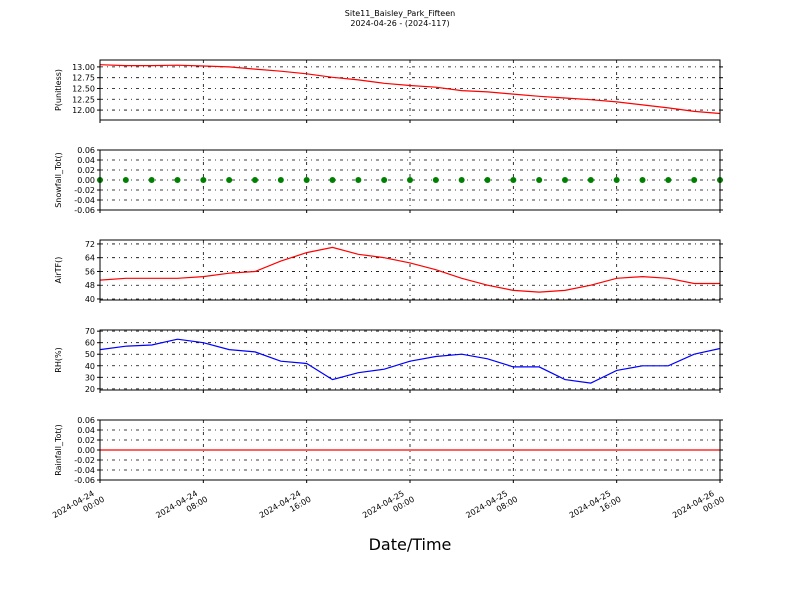 This screenshot has width=800, height=600. I want to click on x-axis-label: Date/Time, so click(410, 544).